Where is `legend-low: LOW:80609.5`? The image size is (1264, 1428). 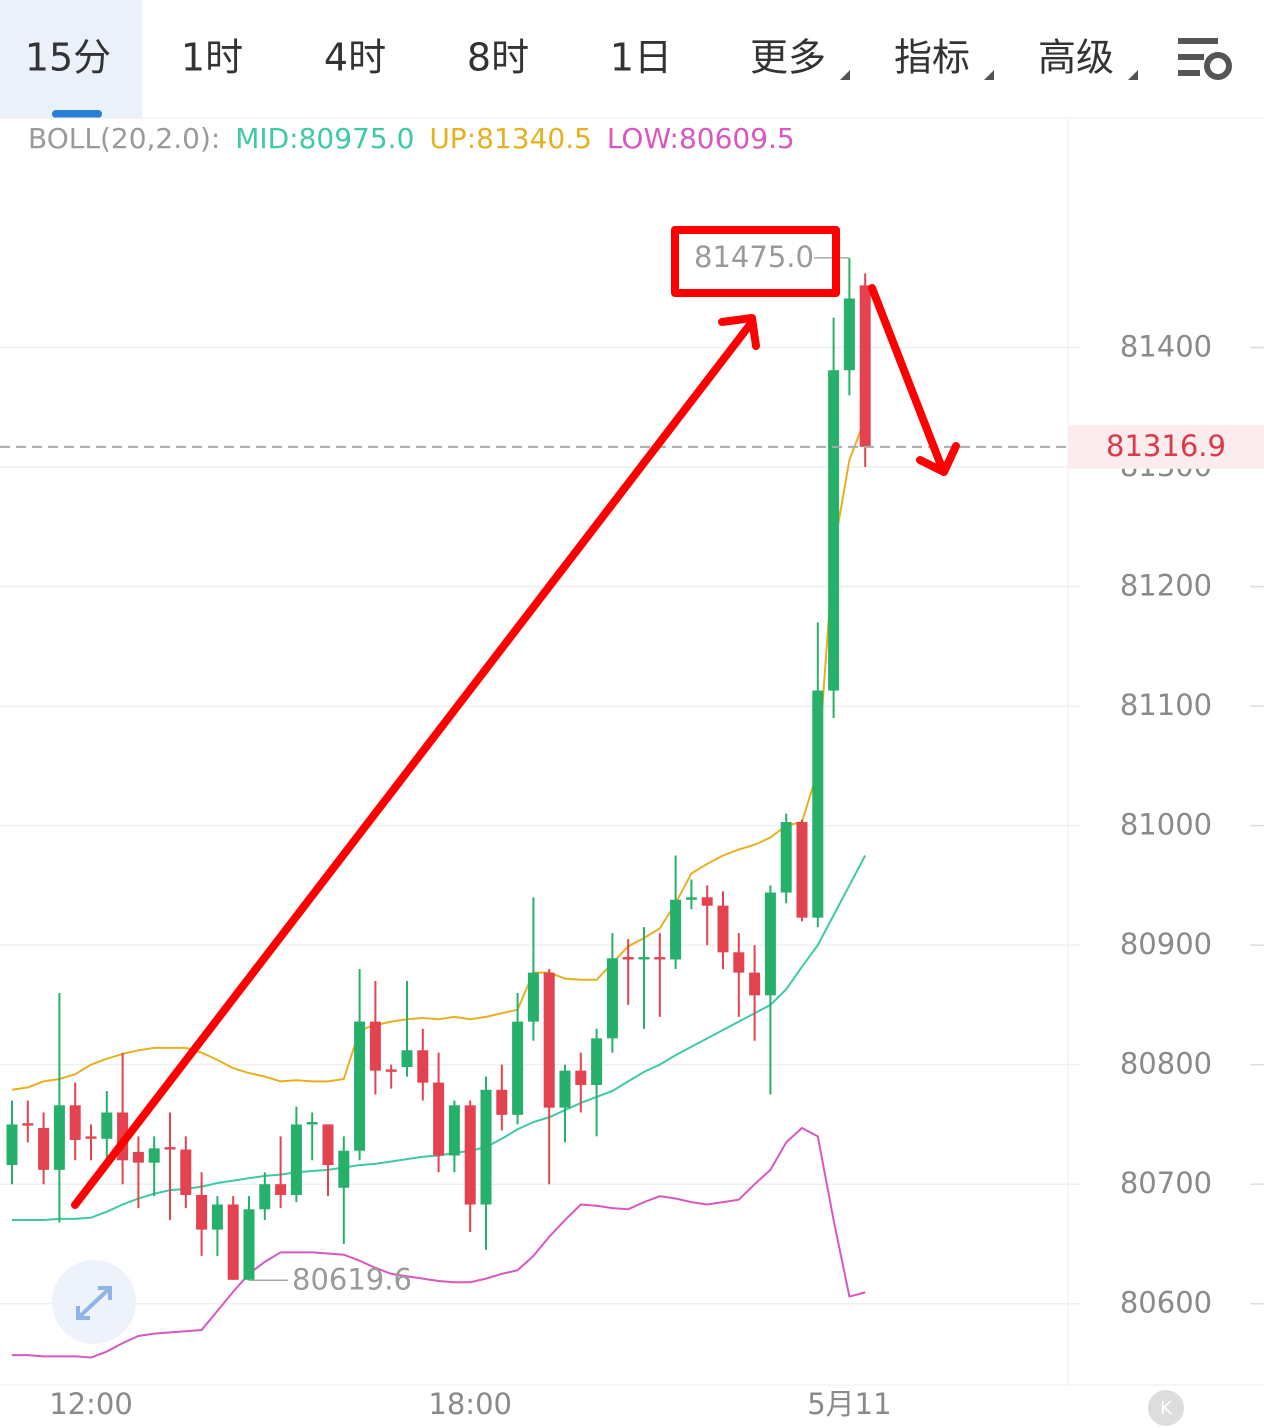 legend-low: LOW:80609.5 is located at coordinates (701, 138).